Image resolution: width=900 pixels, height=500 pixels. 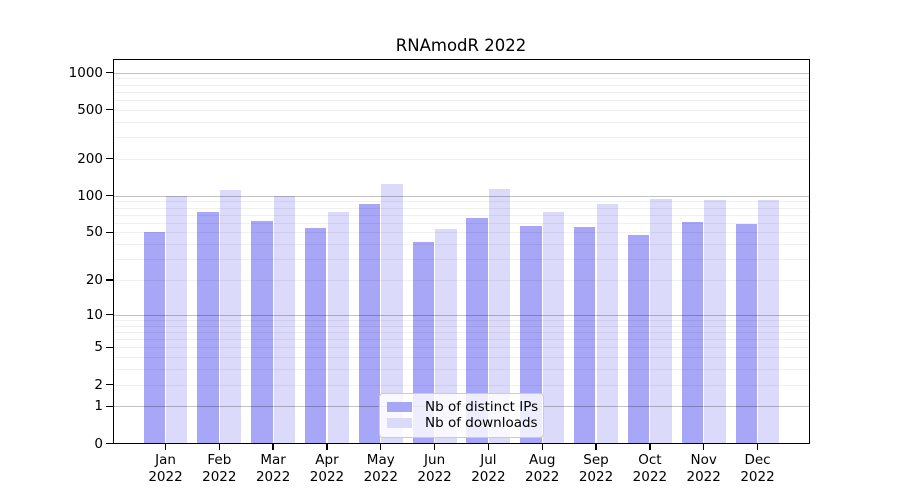 What do you see at coordinates (461, 45) in the screenshot?
I see `chart-title: RNAmodR 2022` at bounding box center [461, 45].